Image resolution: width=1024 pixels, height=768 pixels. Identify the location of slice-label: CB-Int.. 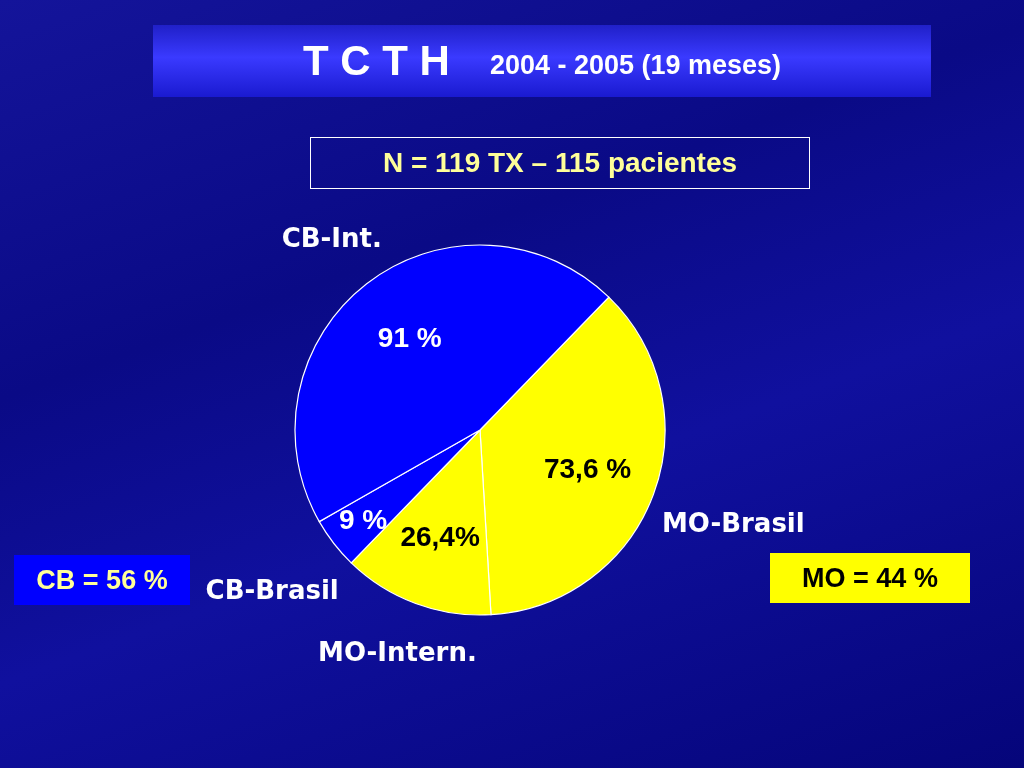
(331, 237).